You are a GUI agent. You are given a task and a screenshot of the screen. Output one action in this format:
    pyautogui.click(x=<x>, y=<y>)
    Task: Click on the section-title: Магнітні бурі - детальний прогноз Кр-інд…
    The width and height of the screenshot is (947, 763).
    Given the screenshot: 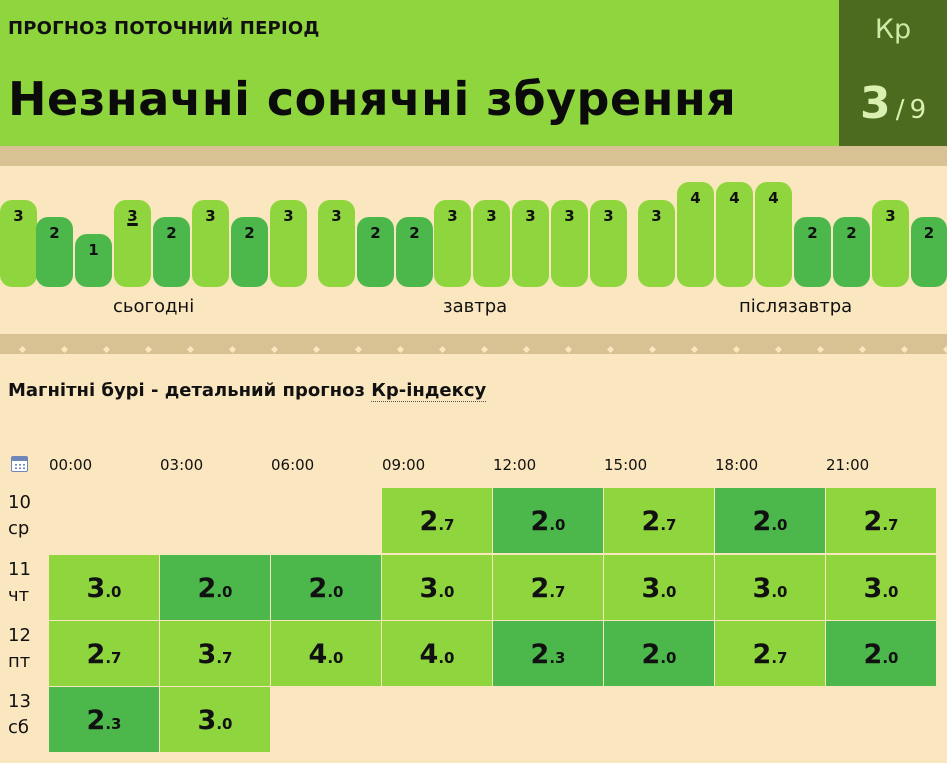 What is the action you would take?
    pyautogui.click(x=247, y=391)
    